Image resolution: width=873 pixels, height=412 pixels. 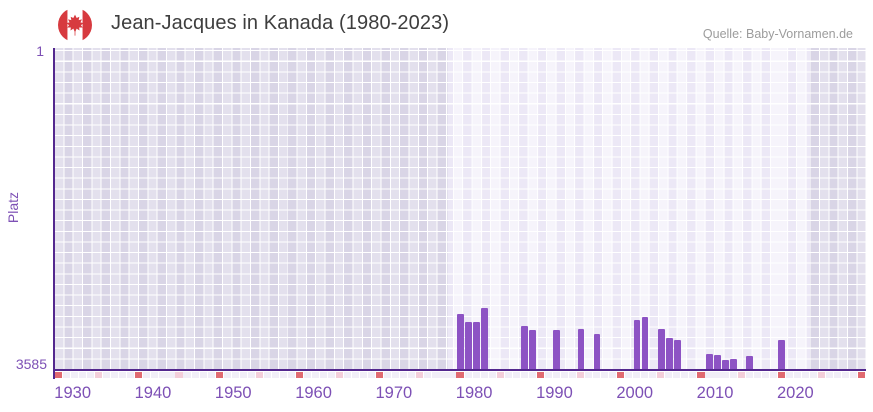 What do you see at coordinates (725, 364) in the screenshot?
I see `bar-2011` at bounding box center [725, 364].